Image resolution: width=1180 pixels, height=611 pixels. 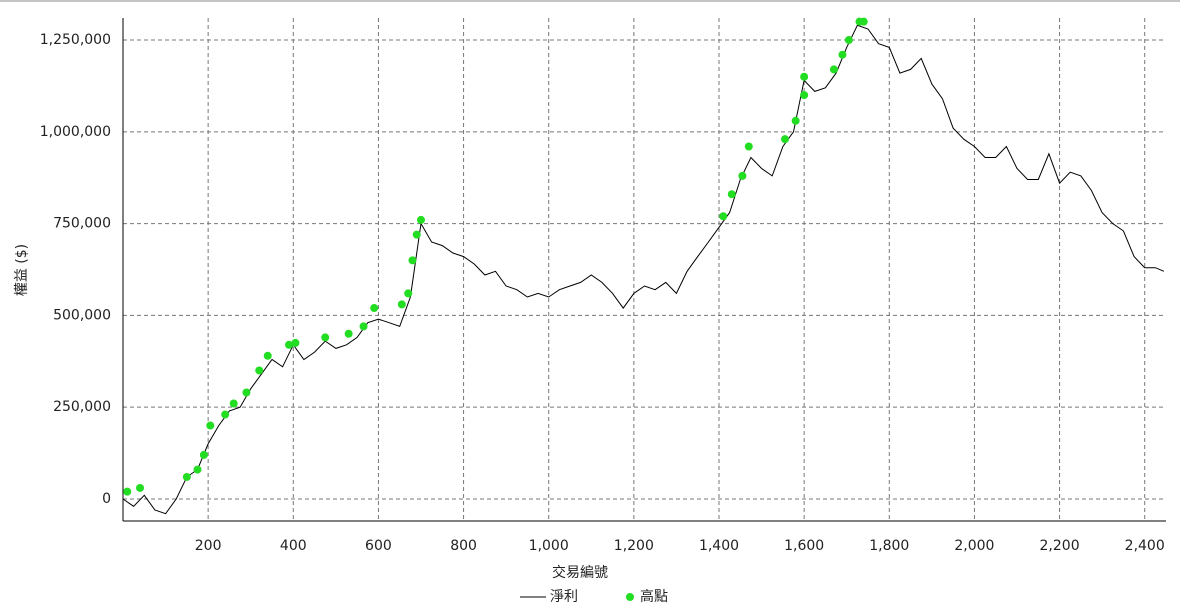 What do you see at coordinates (1060, 546) in the screenshot?
I see `x-tick-label: 2,200` at bounding box center [1060, 546].